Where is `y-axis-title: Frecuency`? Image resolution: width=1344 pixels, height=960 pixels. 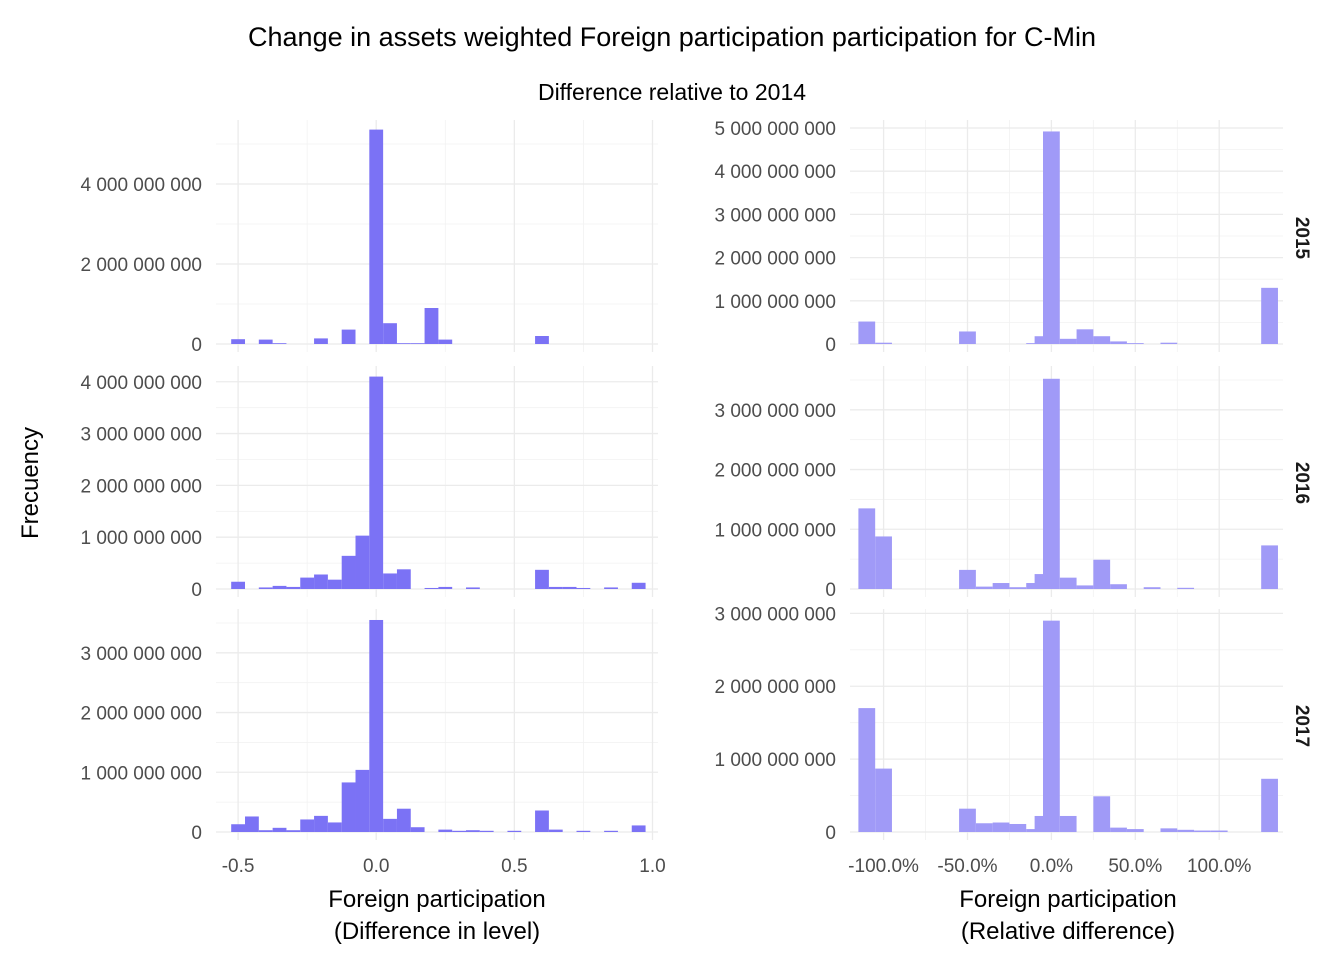 y-axis-title: Frecuency is located at coordinates (30, 483).